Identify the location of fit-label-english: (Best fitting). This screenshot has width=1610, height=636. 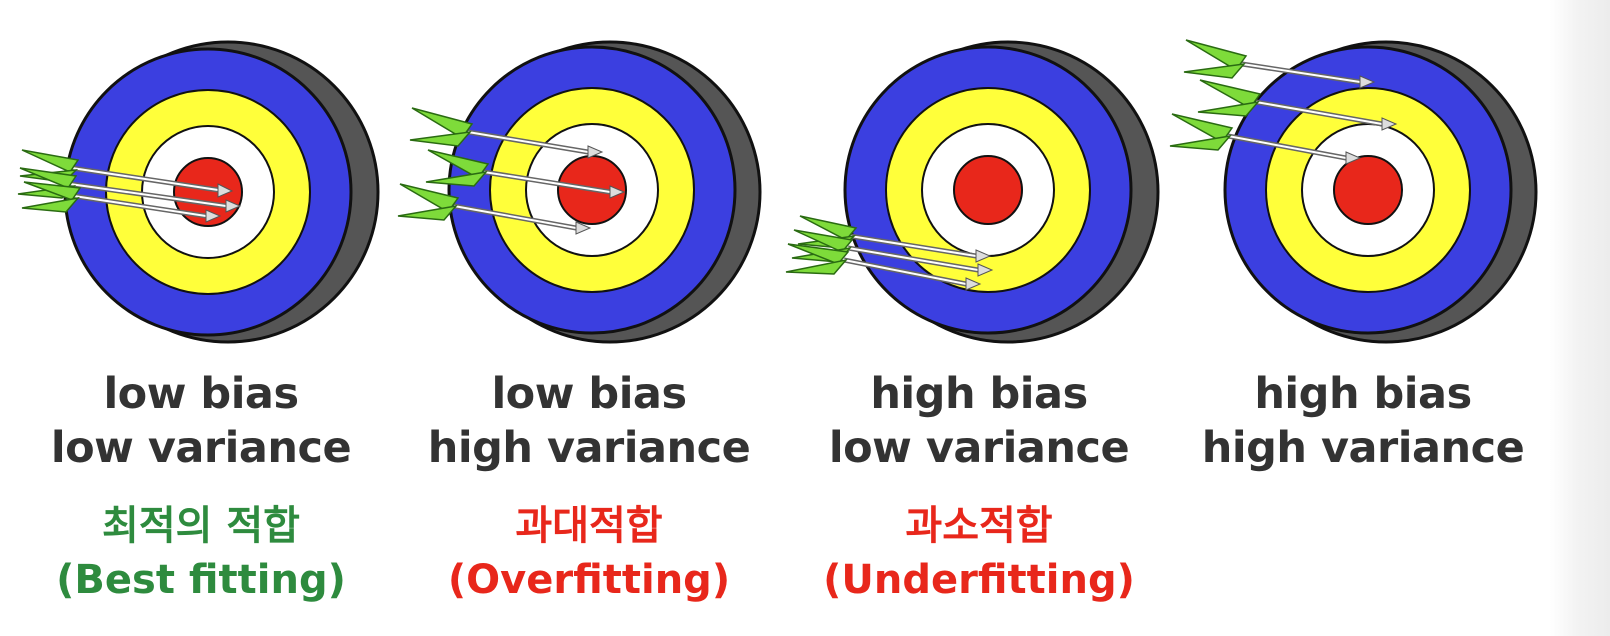
(201, 580).